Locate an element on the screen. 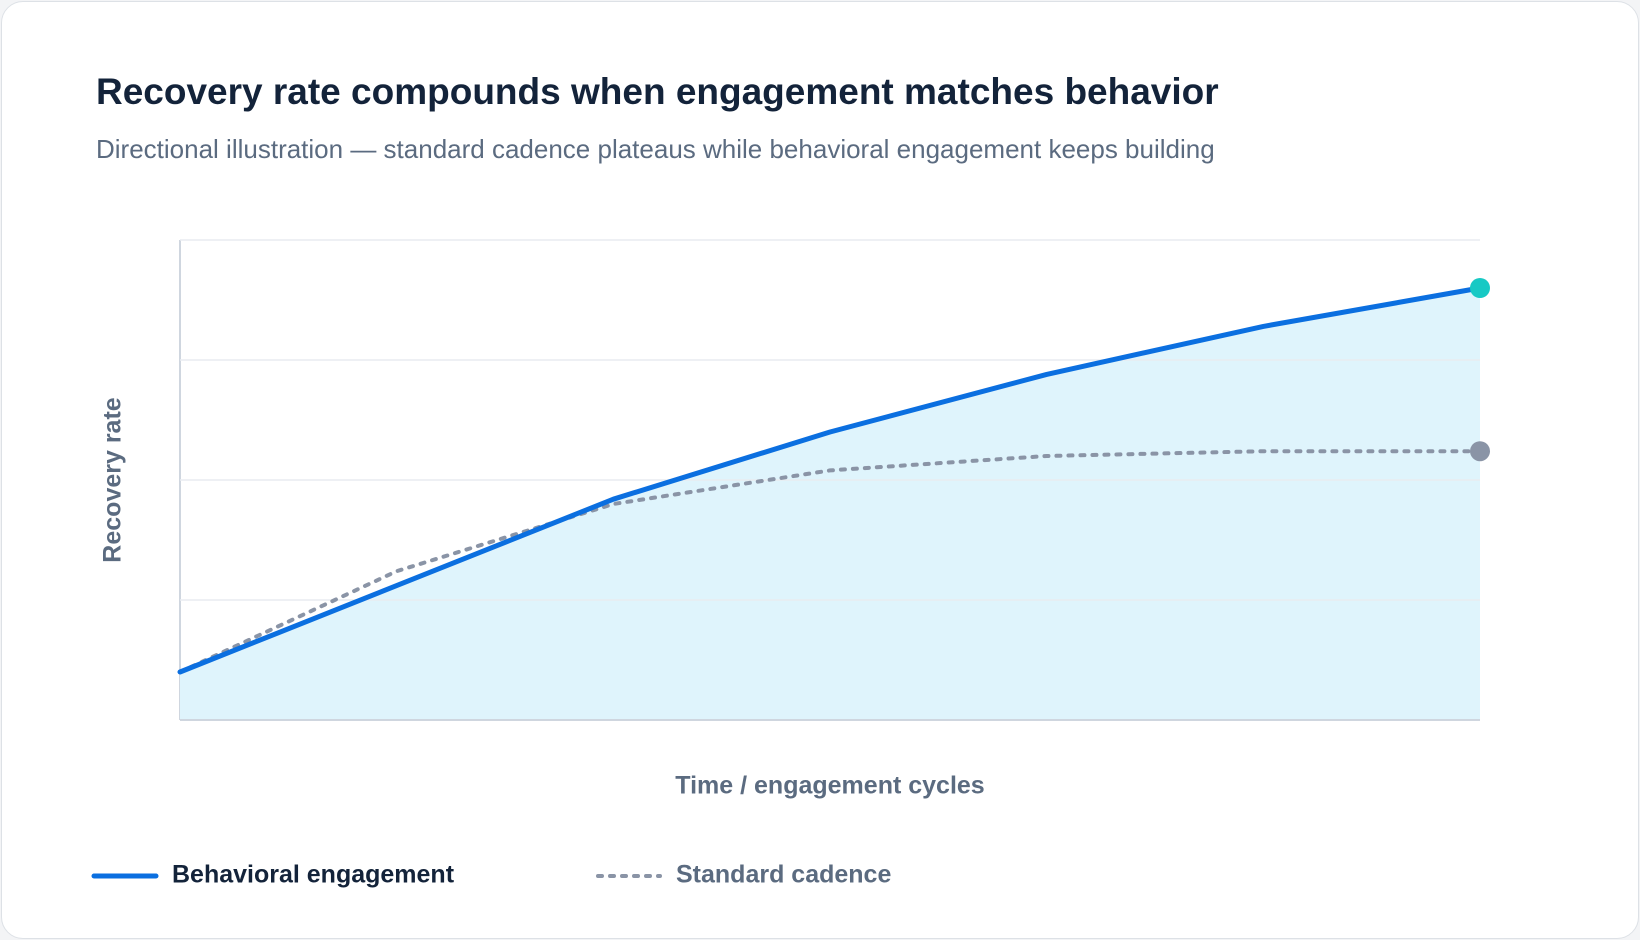  legend-label: Standard cadence is located at coordinates (783, 875).